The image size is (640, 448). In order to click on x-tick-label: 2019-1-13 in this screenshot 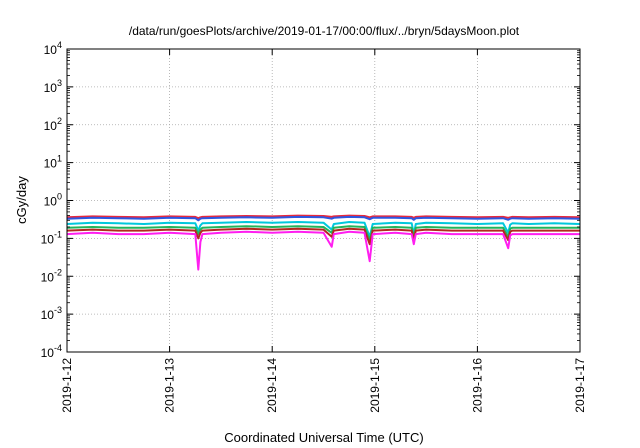, I will do `click(170, 385)`.